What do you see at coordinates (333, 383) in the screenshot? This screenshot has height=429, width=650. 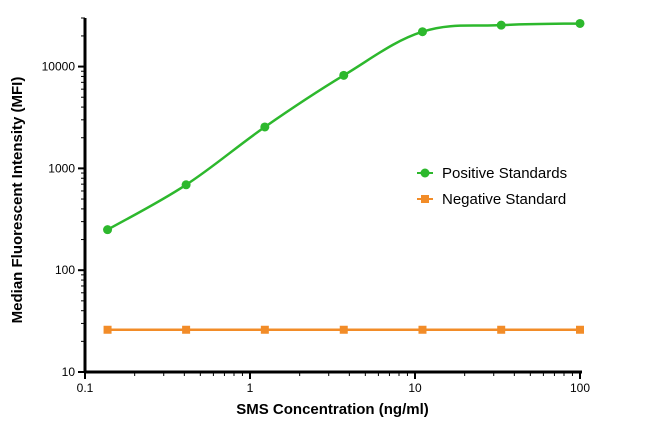 I see `x-axis-ticks: 0.1 1 10 100` at bounding box center [333, 383].